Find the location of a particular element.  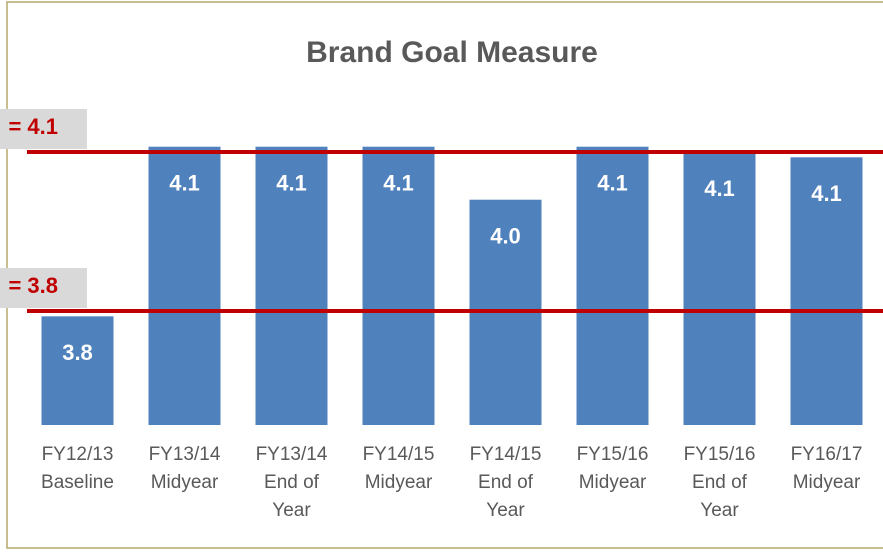

reference-label: = 3.8 is located at coordinates (33, 285).